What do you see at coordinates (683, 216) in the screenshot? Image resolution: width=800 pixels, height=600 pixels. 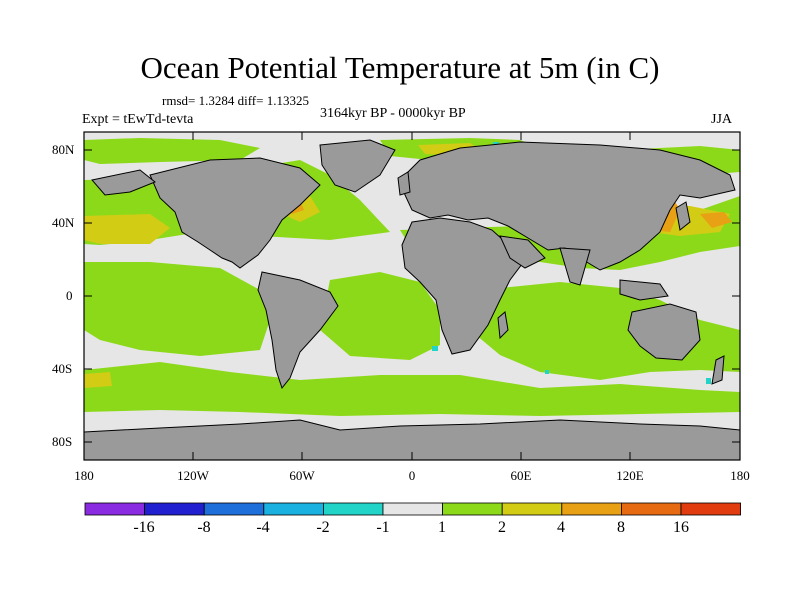 I see `japan` at bounding box center [683, 216].